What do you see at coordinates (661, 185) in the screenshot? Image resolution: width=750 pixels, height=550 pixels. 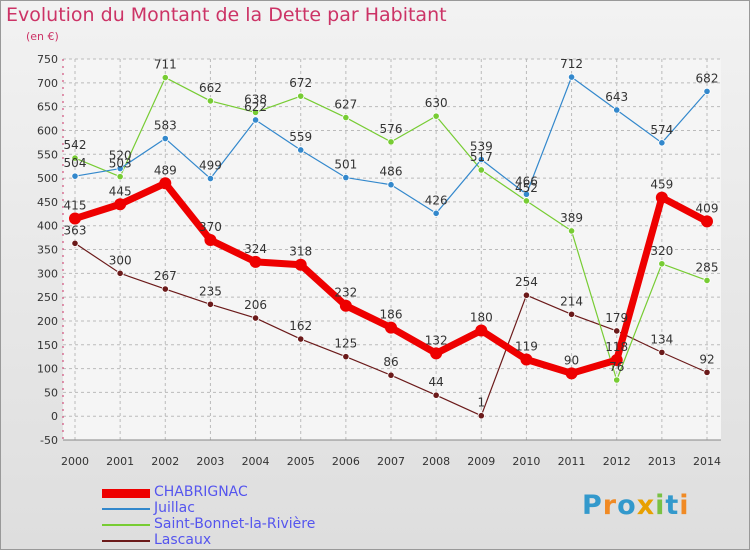 I see `data-label: 459` at bounding box center [661, 185].